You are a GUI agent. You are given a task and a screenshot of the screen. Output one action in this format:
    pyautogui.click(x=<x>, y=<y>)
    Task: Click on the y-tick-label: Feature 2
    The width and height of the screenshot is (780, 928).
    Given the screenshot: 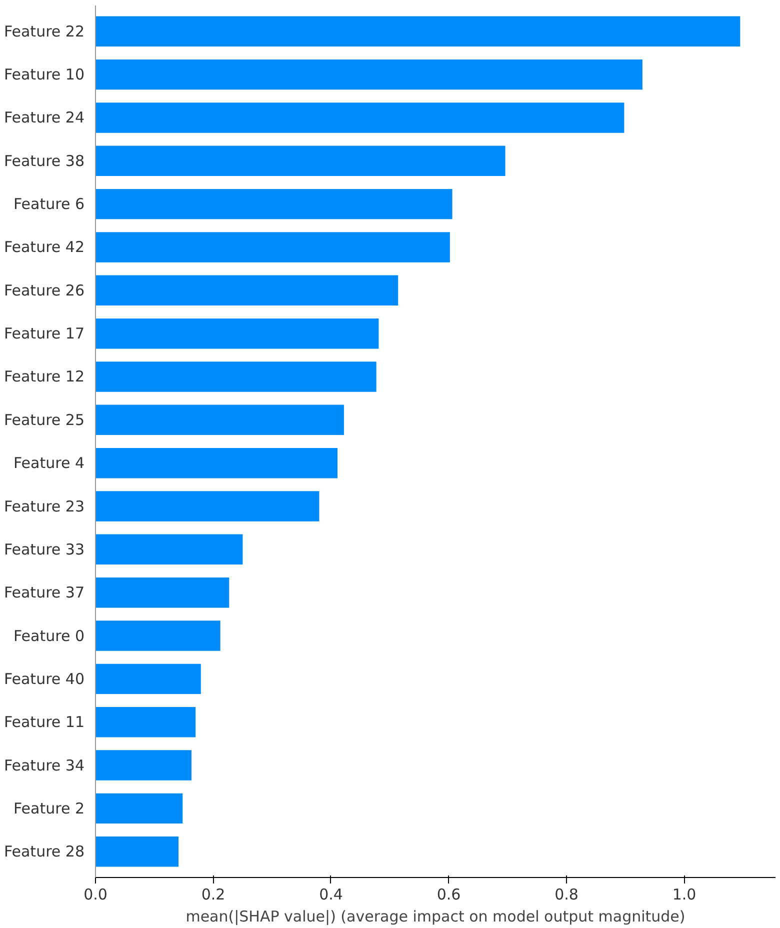 What is the action you would take?
    pyautogui.click(x=49, y=808)
    